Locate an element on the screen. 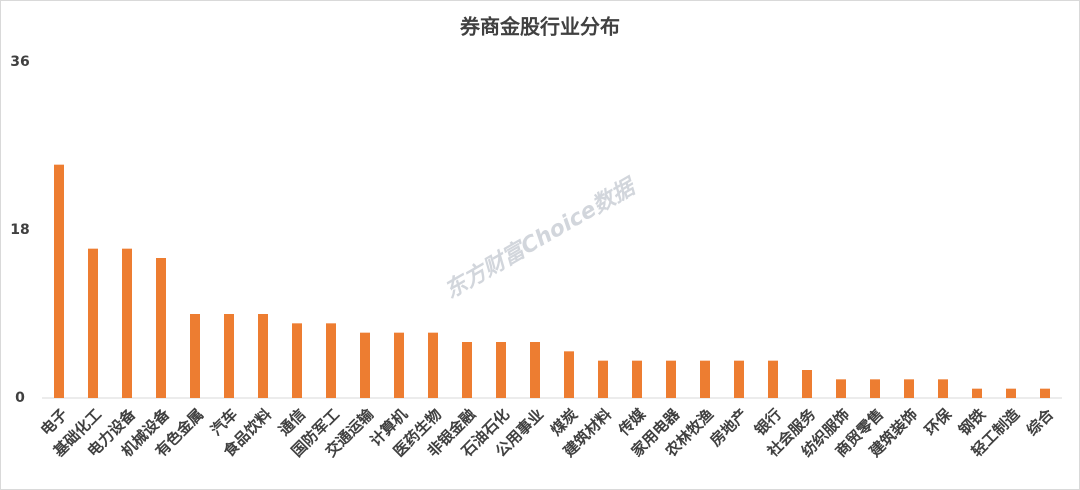 The height and width of the screenshot is (490, 1080). y-tick-label: 36 is located at coordinates (19, 62).